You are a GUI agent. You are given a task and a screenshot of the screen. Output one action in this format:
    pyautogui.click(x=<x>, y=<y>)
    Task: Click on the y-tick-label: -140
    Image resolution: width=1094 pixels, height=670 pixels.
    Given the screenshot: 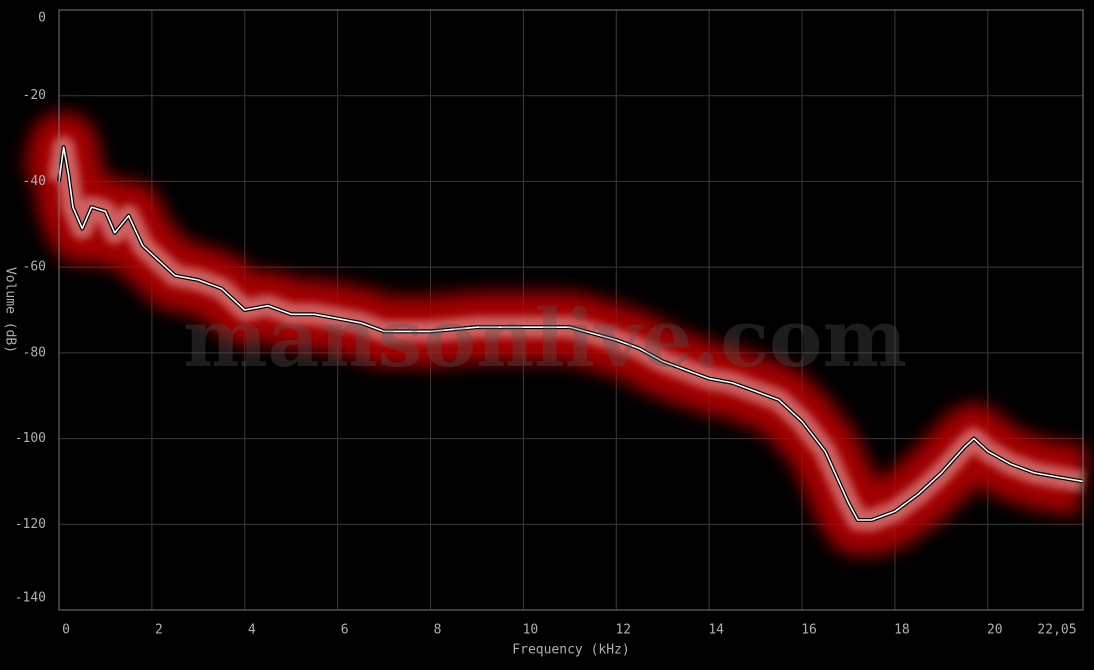 What is the action you would take?
    pyautogui.click(x=30, y=598)
    